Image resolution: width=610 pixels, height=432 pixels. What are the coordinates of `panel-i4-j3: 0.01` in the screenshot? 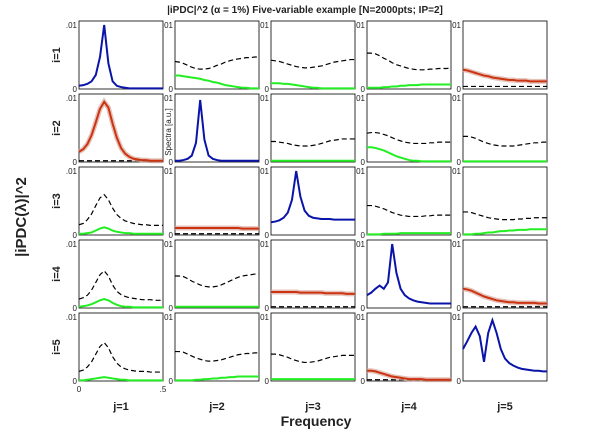 It's located at (307, 276).